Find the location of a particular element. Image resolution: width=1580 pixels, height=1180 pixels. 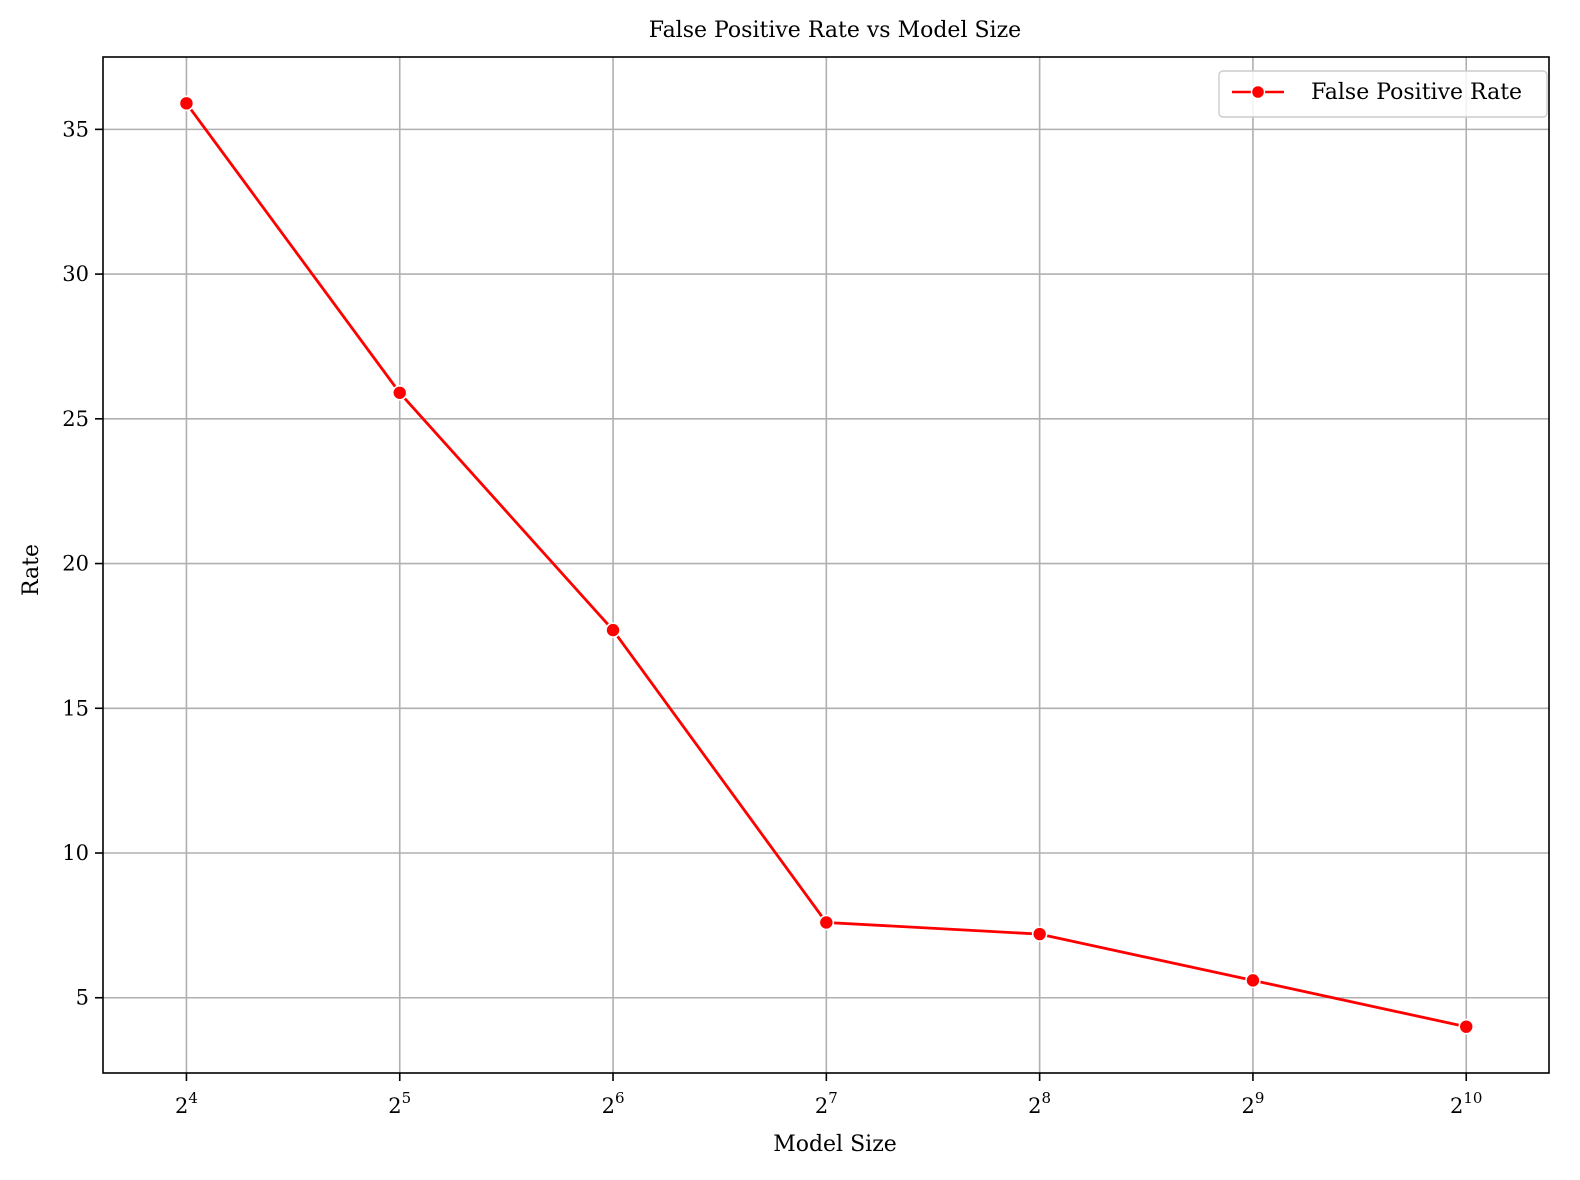

x-axis-ticks: 24 25 26 27 28 29 210 is located at coordinates (828, 1095).